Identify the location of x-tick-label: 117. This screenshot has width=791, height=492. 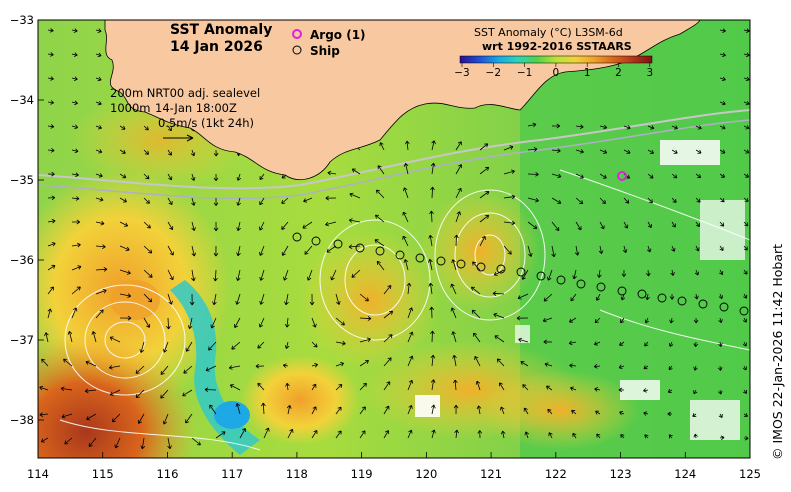
(232, 474).